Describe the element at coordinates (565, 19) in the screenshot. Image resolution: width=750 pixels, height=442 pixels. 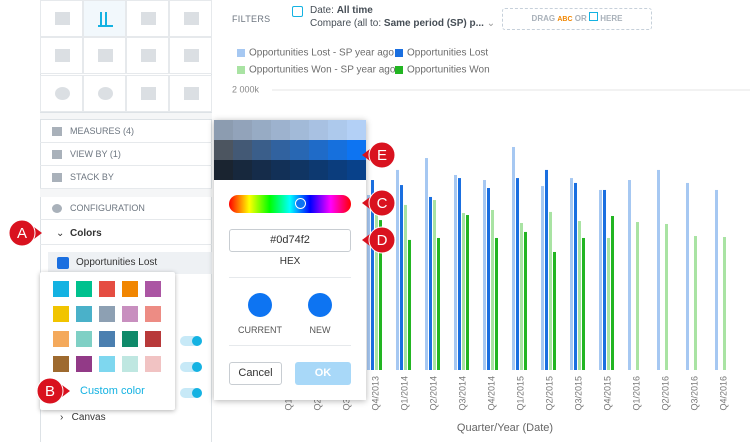
I see `abc-text: ABC` at that location.